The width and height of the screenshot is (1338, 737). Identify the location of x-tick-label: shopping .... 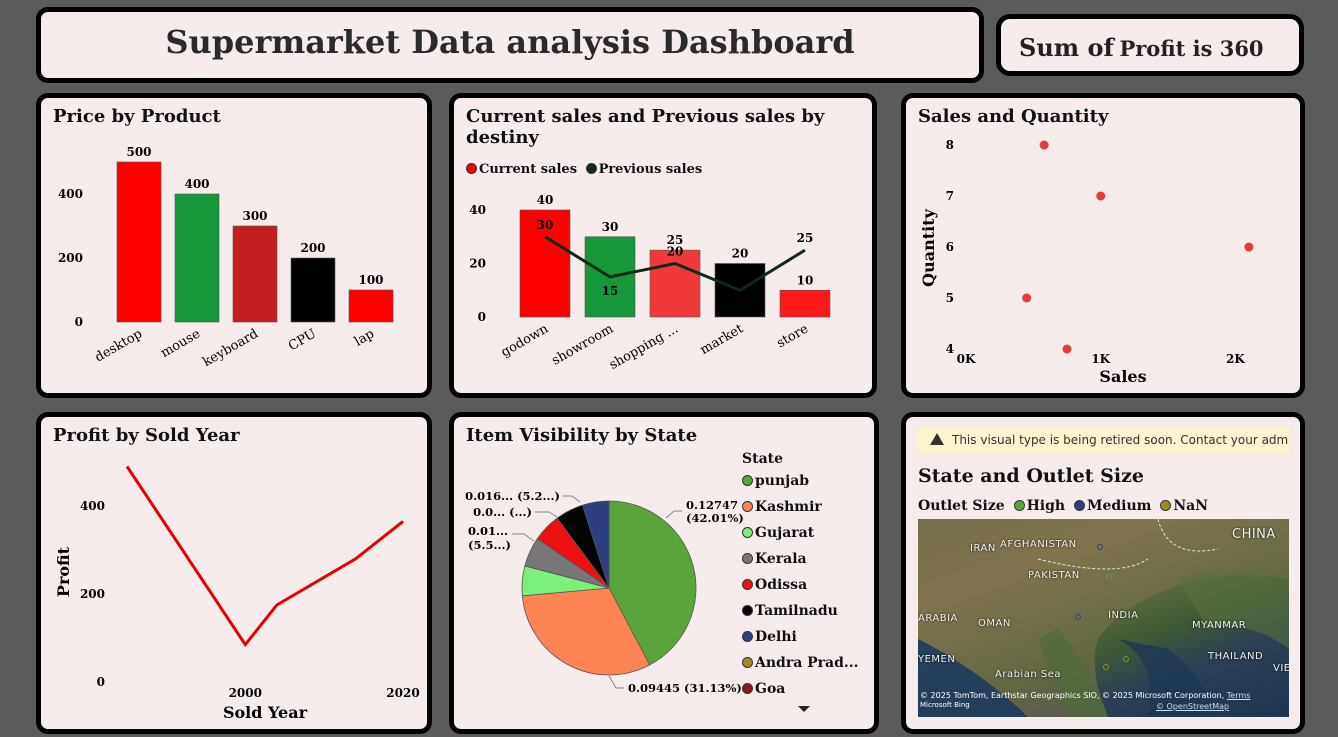
(644, 346).